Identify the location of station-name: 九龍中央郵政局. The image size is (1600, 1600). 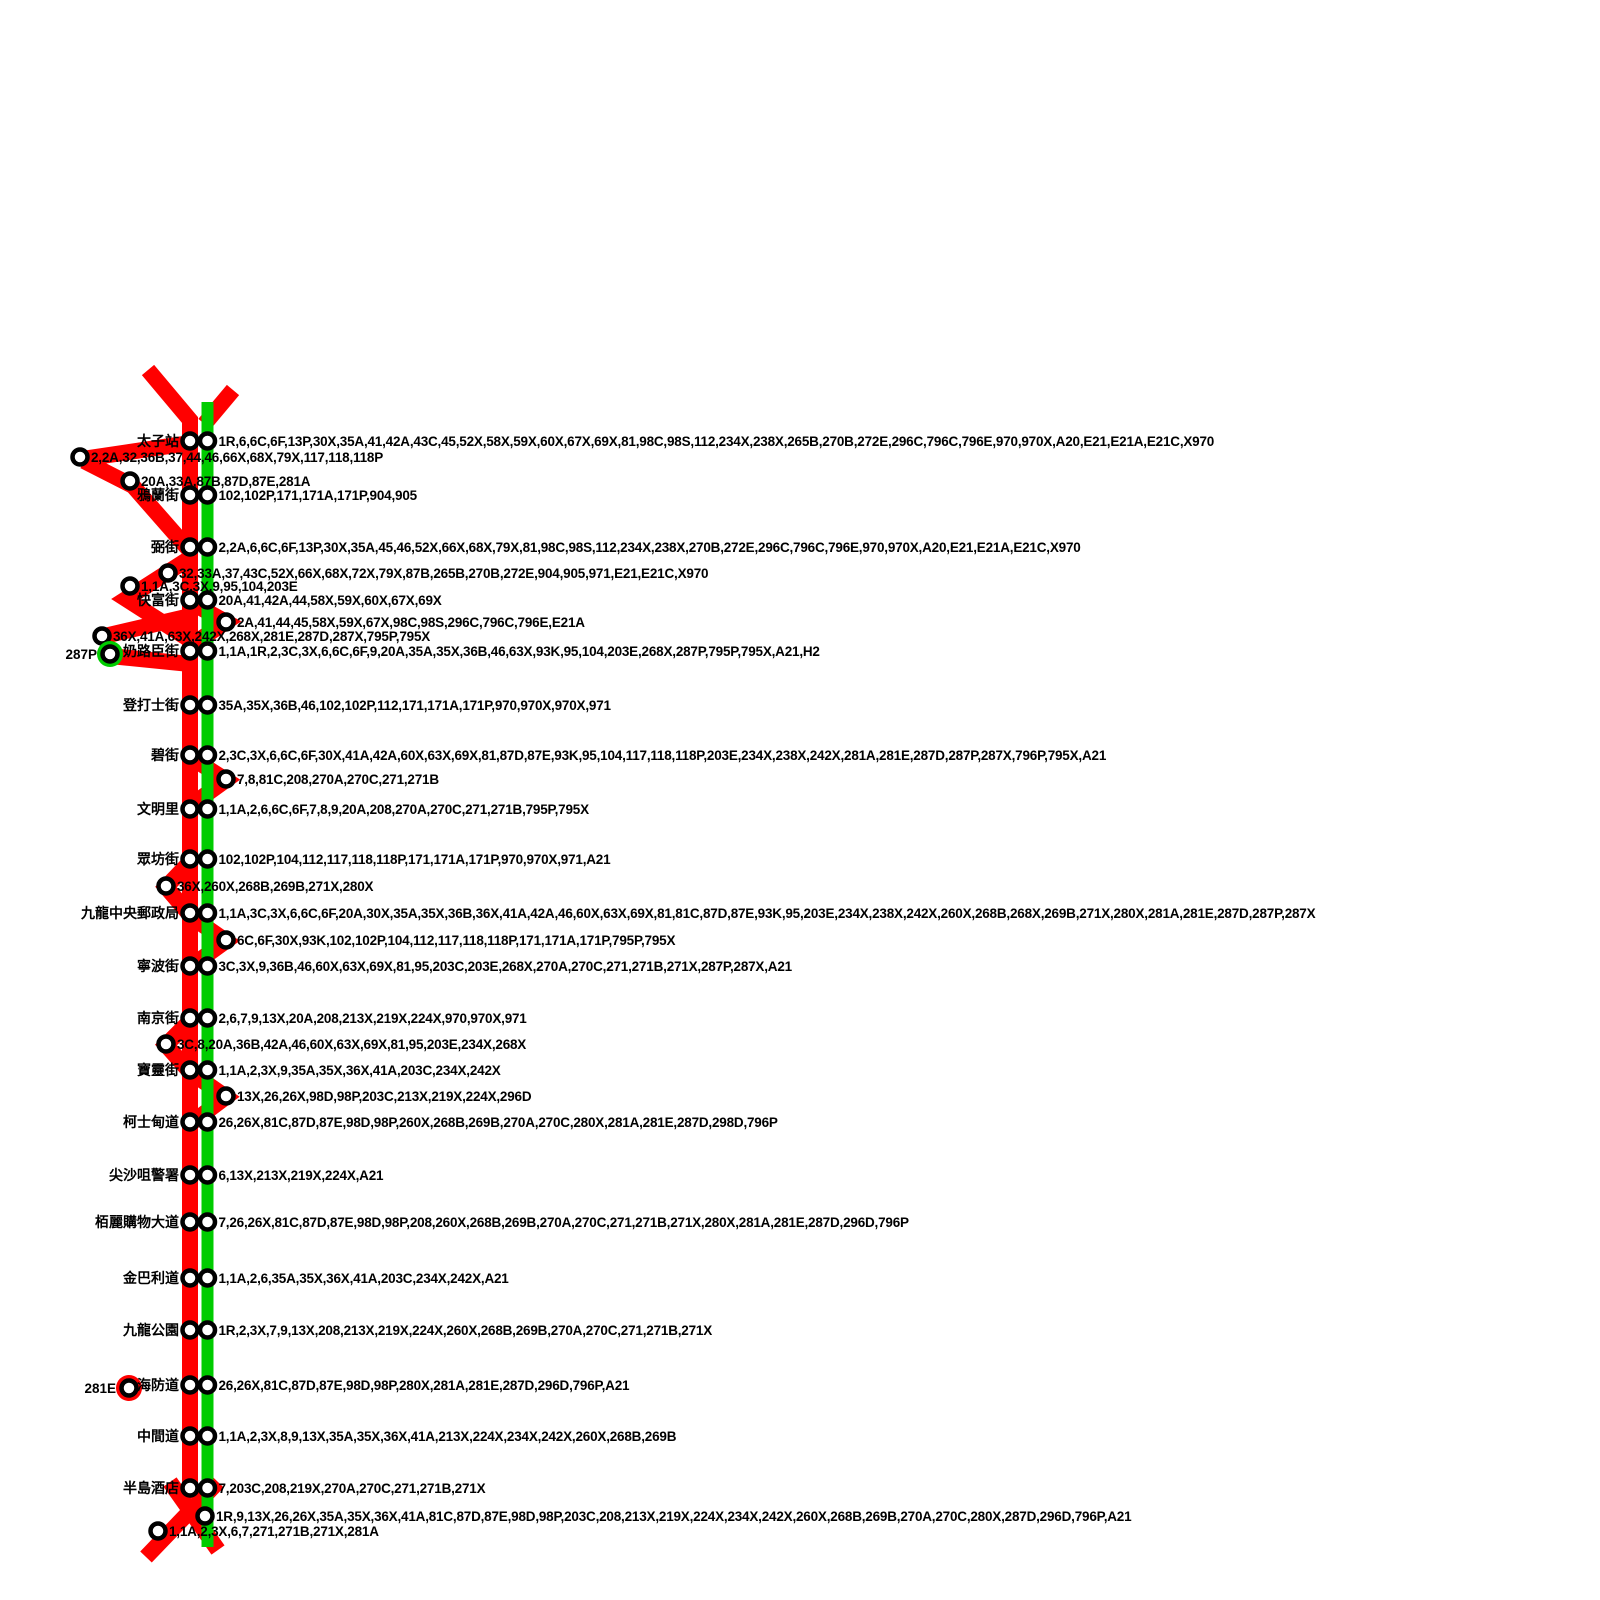
(129, 913).